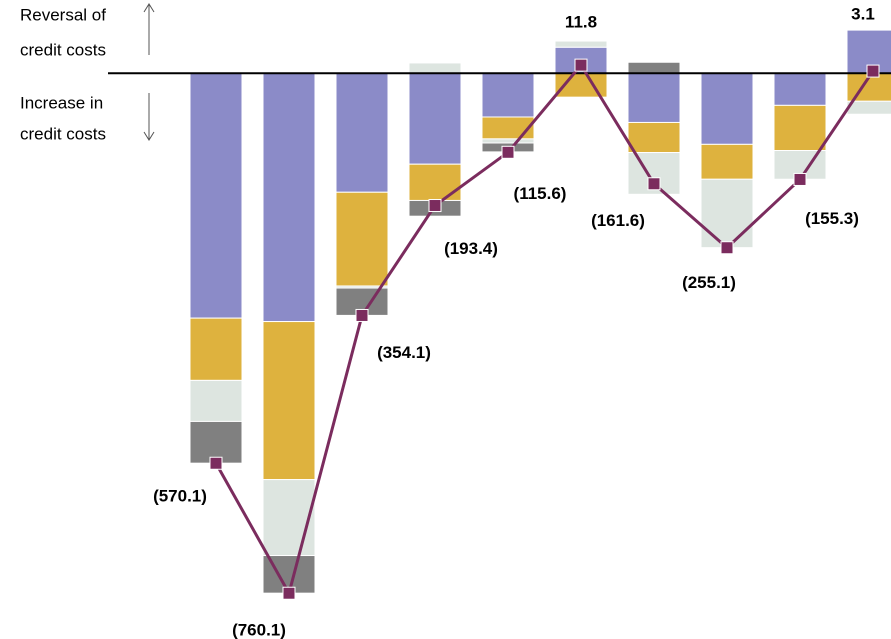 This screenshot has width=891, height=639. I want to click on value-label: 3.1, so click(863, 14).